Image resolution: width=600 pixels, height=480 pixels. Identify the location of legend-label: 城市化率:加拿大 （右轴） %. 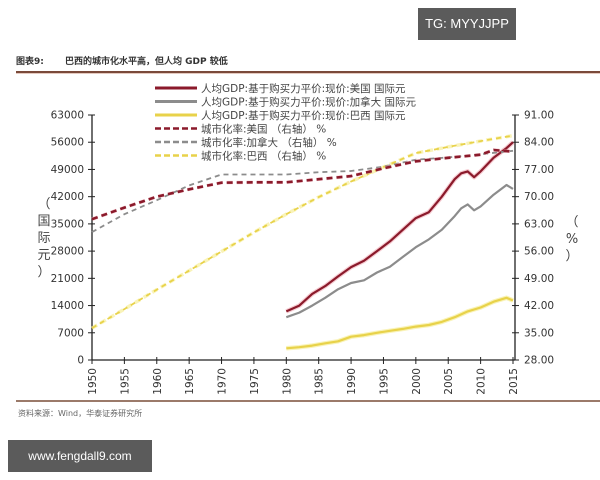
(269, 142).